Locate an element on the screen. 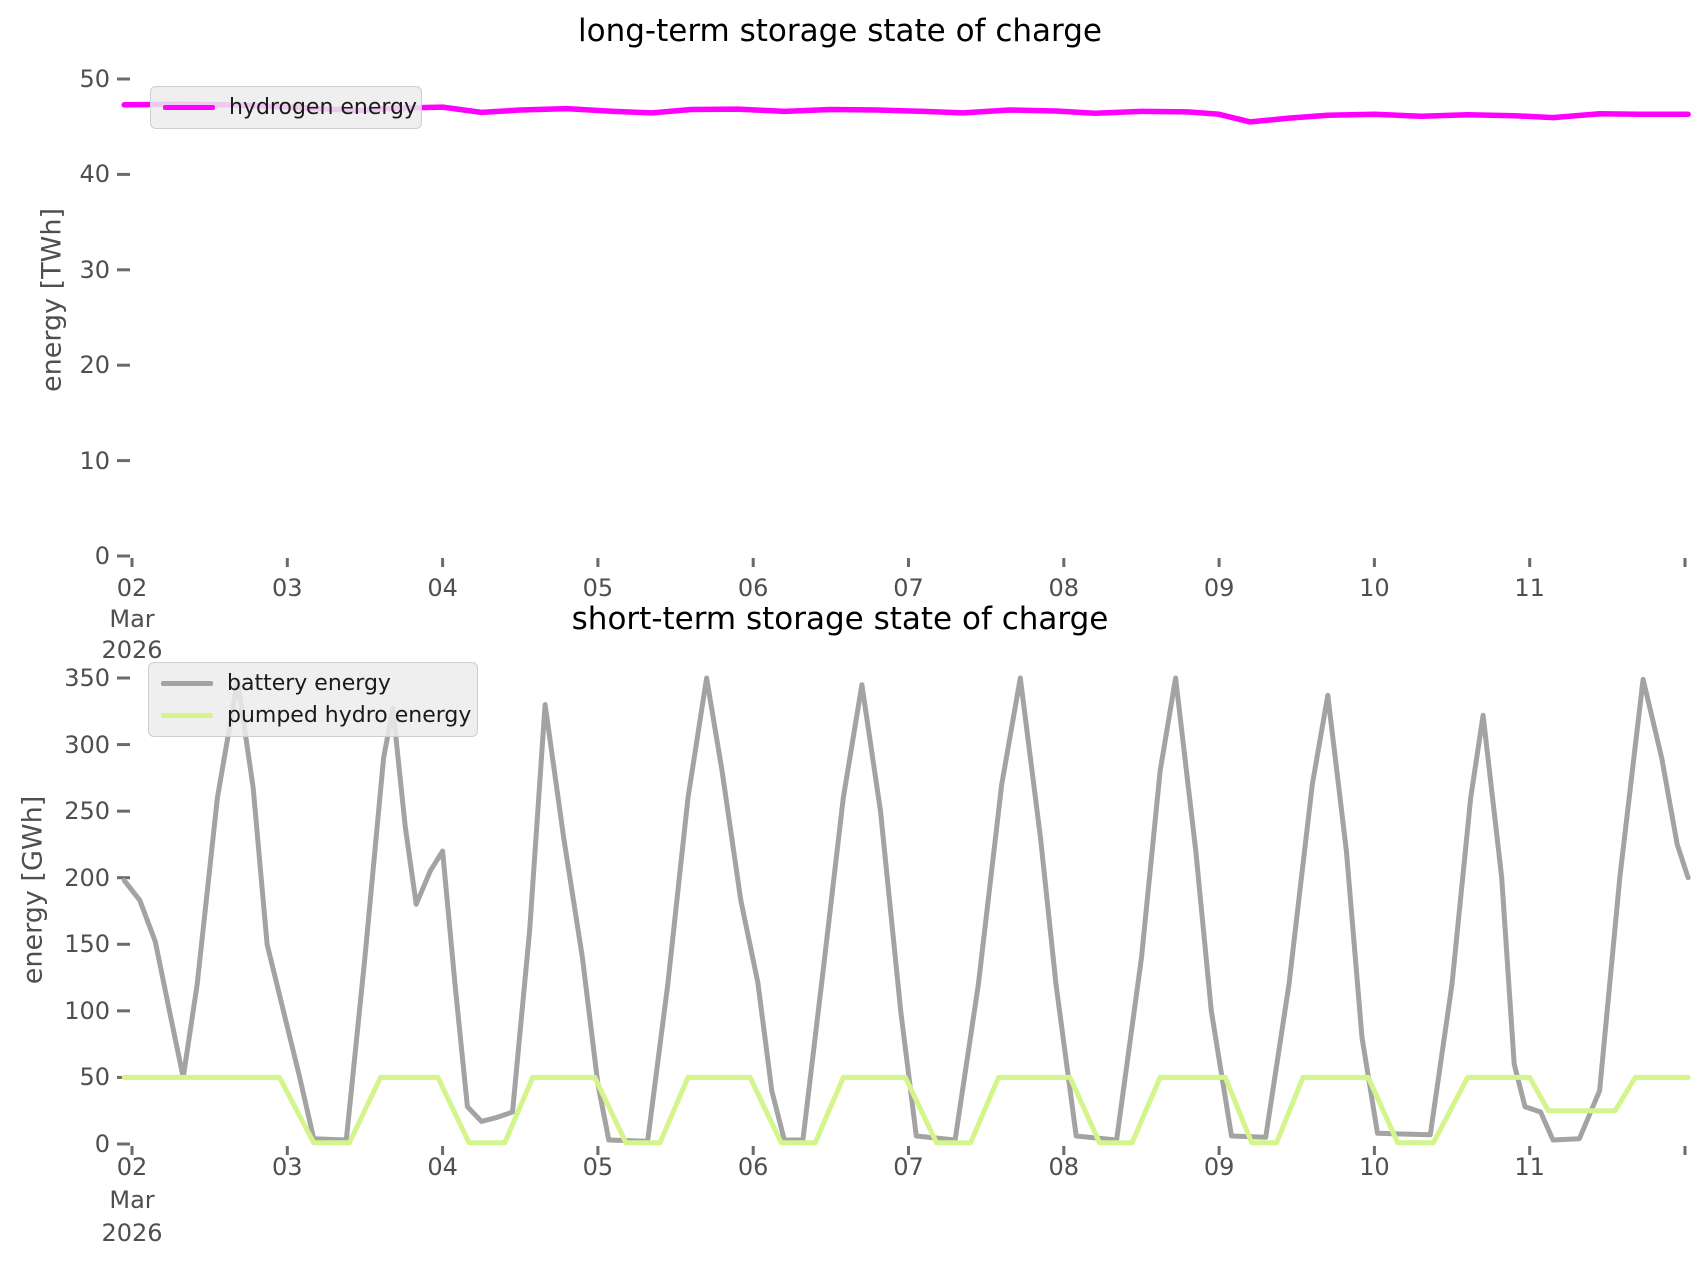 The height and width of the screenshot is (1277, 1706). legend-label: pumped hydro energy is located at coordinates (349, 715).